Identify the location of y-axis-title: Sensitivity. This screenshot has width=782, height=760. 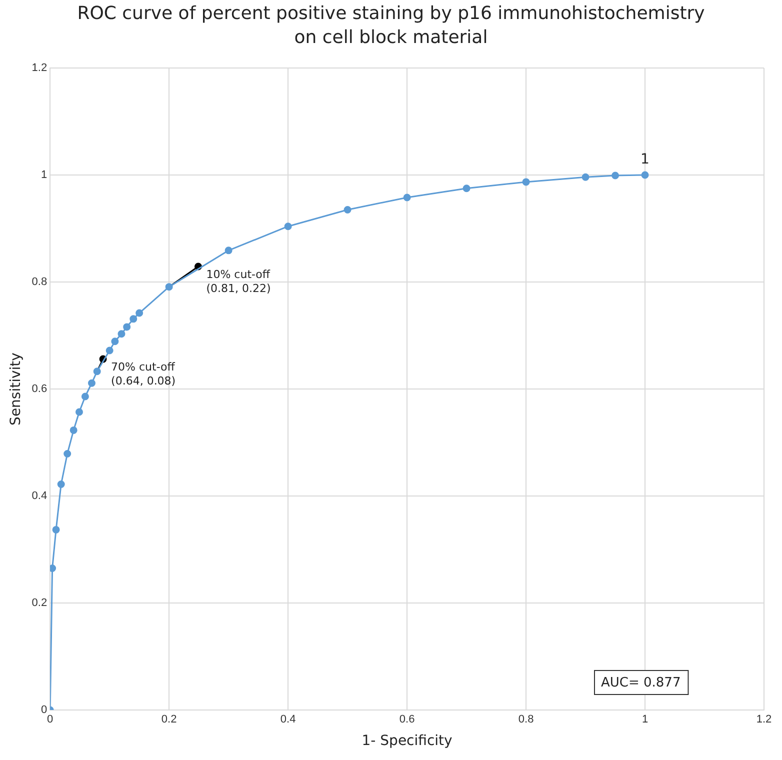
(16, 389).